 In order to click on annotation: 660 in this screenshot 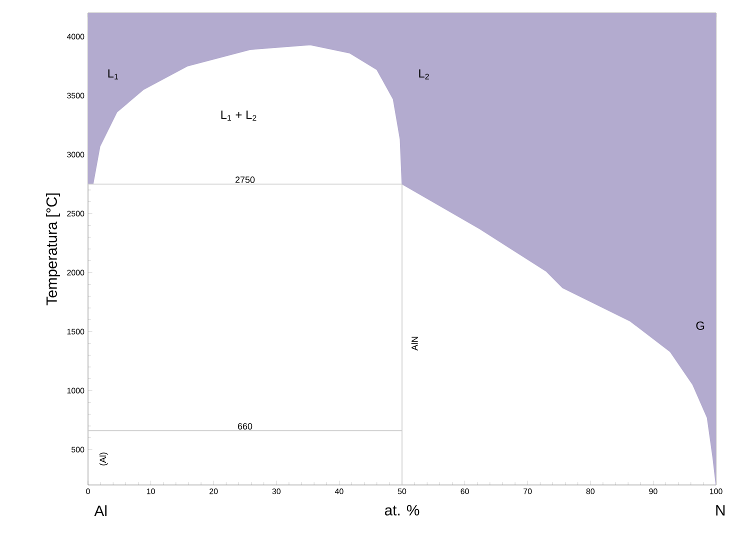, I will do `click(245, 426)`.